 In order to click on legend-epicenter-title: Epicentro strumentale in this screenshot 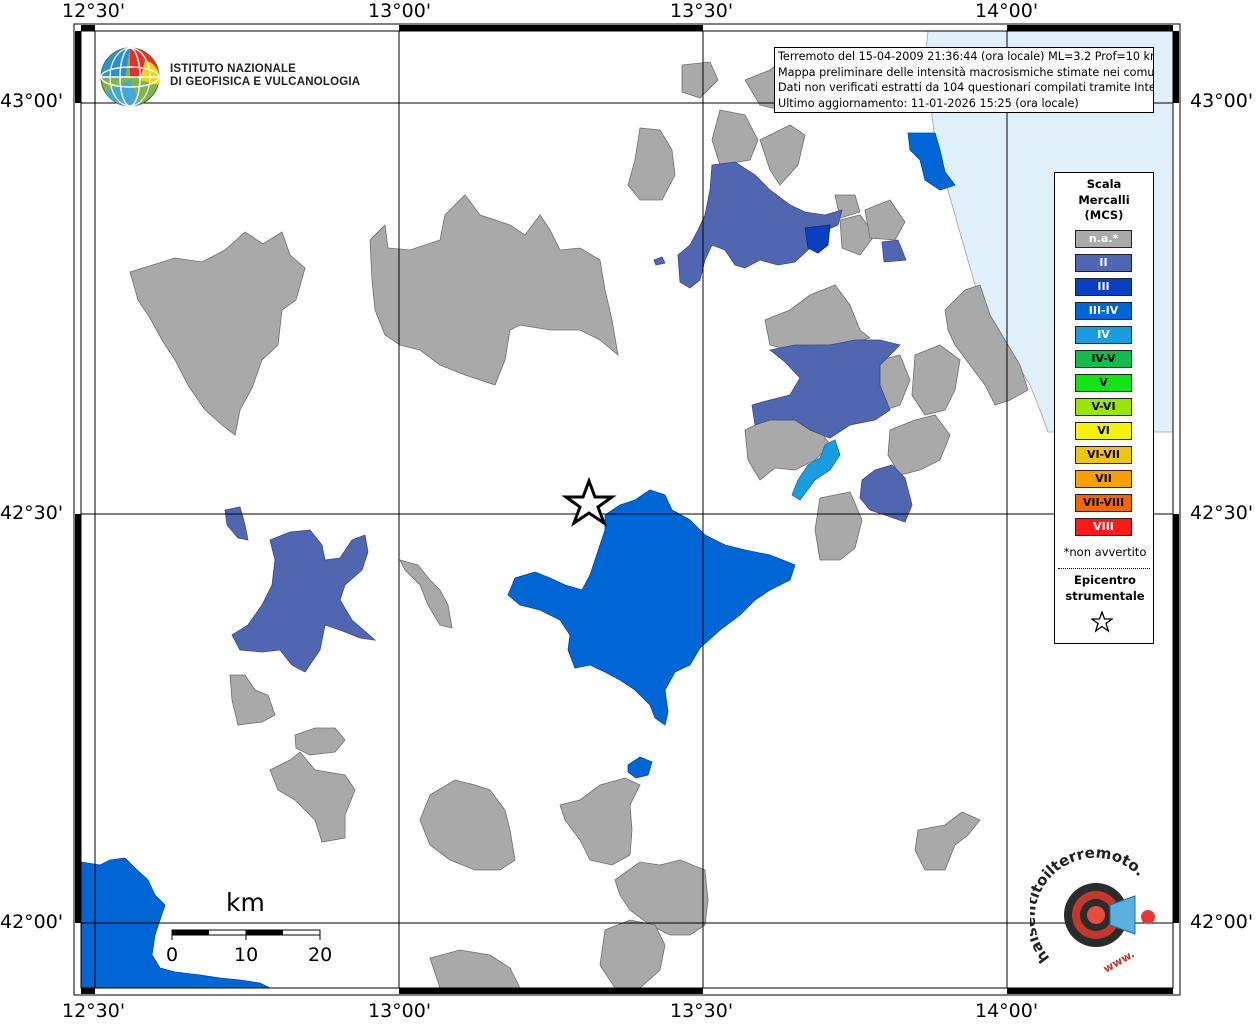, I will do `click(1105, 588)`.